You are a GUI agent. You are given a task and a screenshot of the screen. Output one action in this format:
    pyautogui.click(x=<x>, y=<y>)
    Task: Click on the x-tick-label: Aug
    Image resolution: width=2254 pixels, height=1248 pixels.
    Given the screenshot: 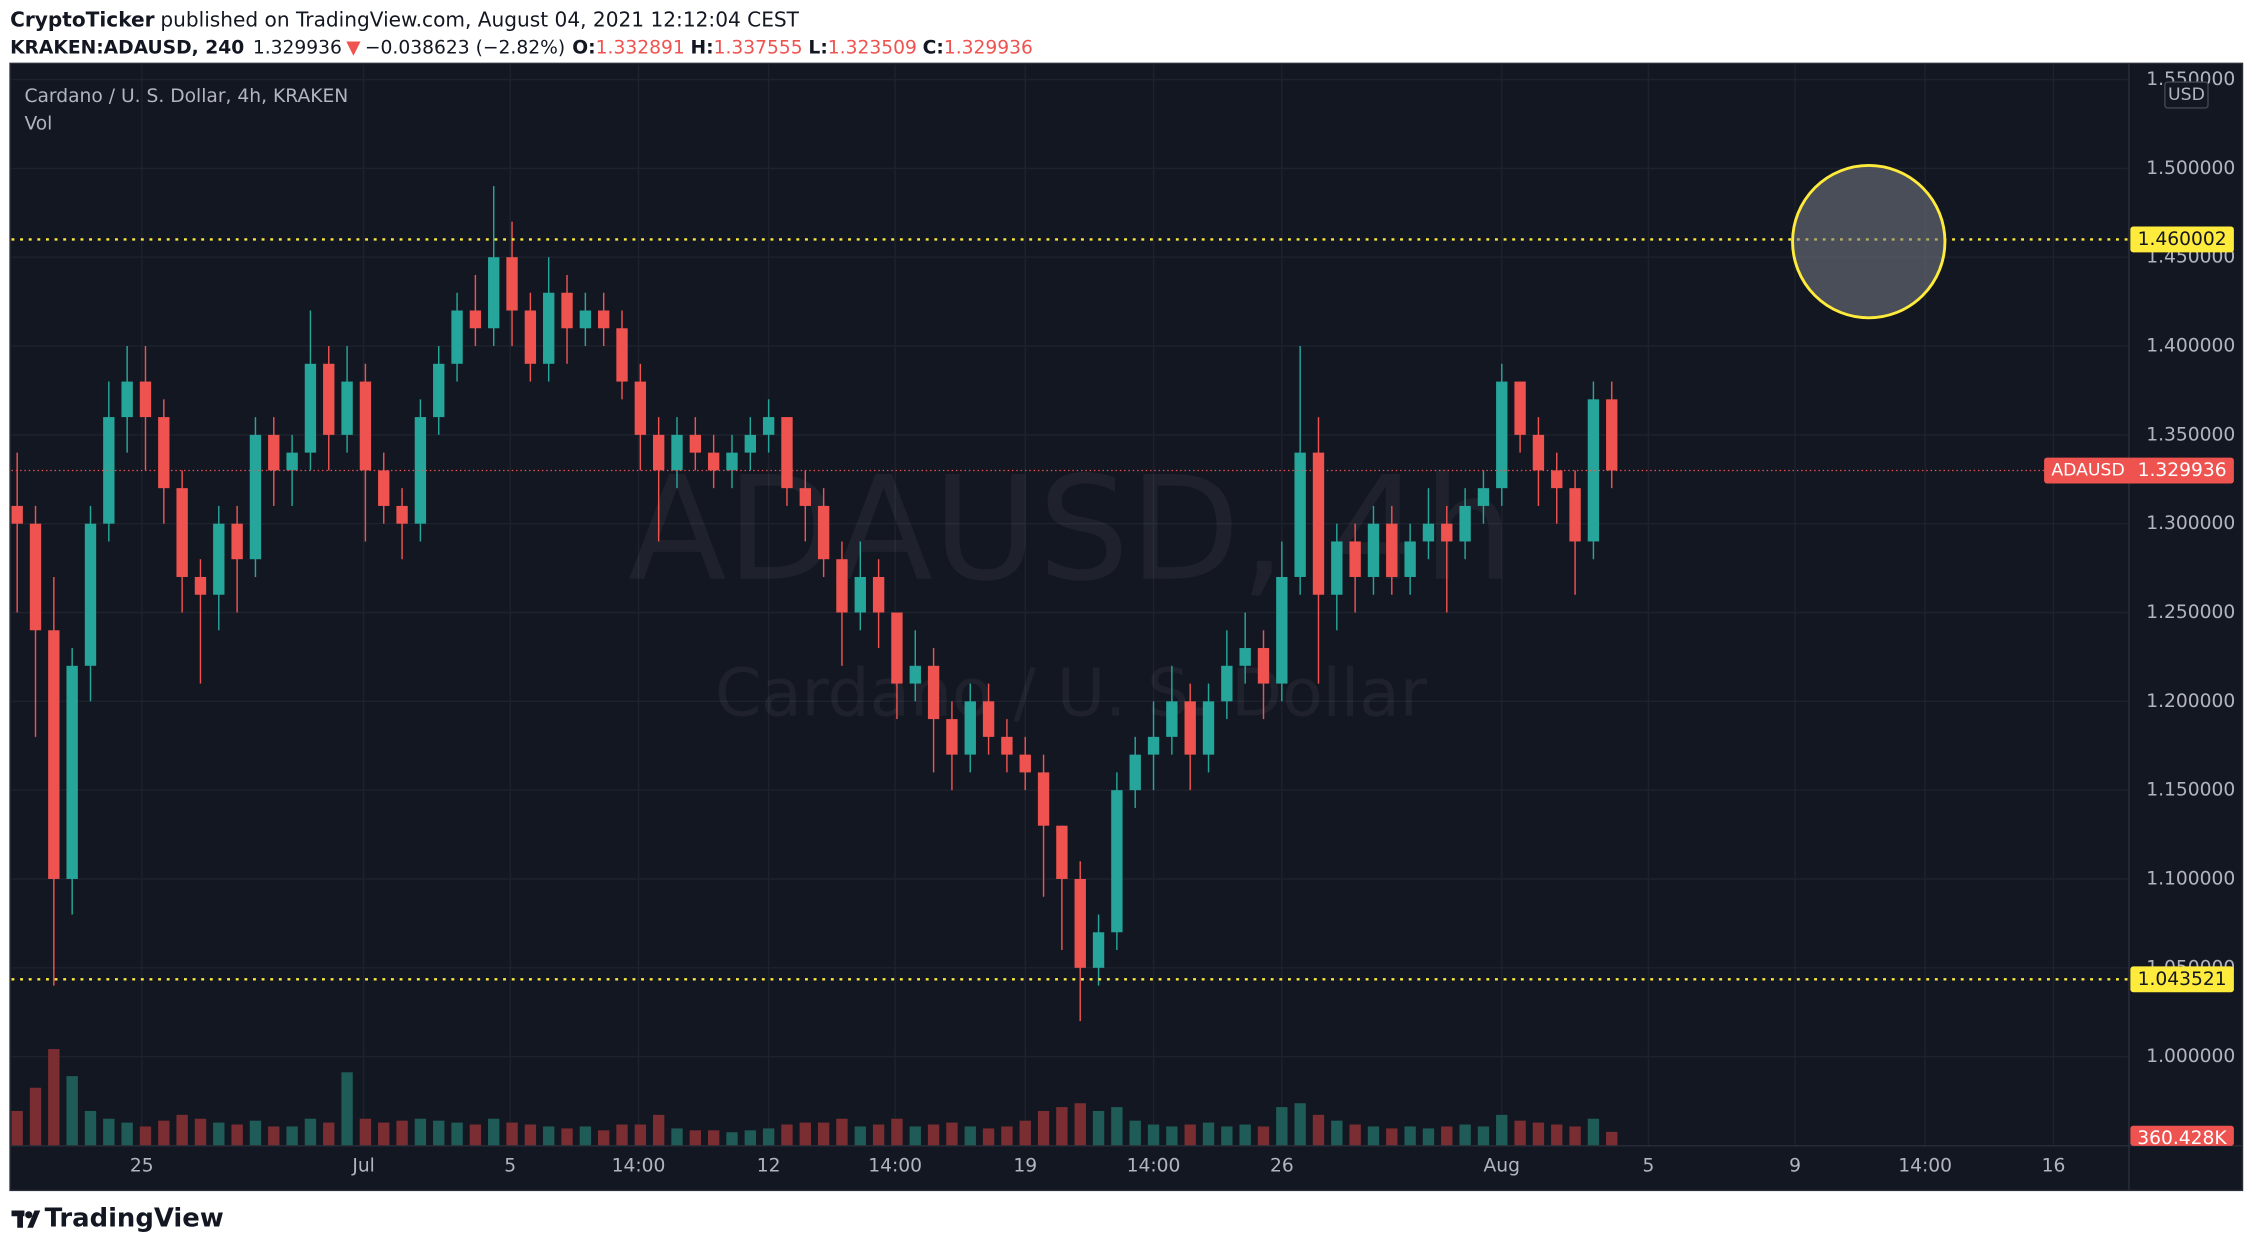 What is the action you would take?
    pyautogui.click(x=1502, y=1165)
    